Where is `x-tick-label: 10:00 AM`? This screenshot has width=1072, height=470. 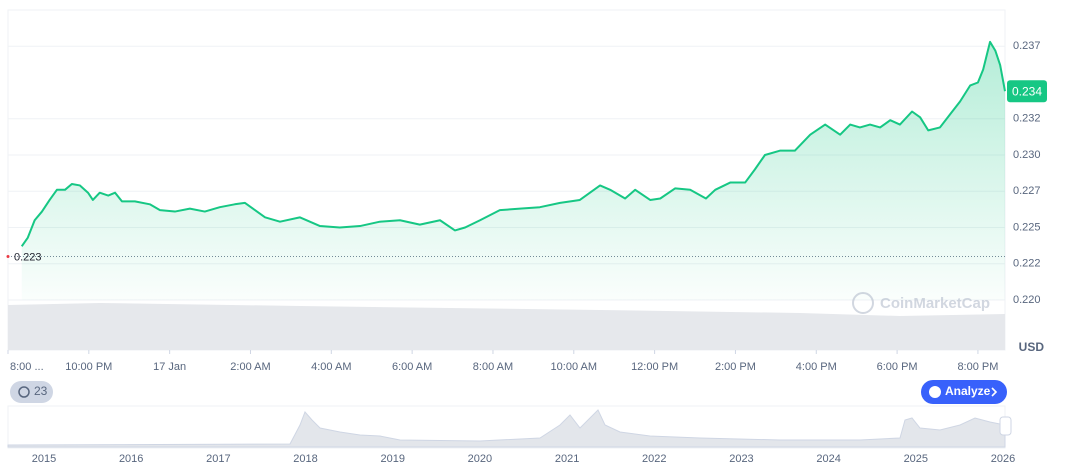 x-tick-label: 10:00 AM is located at coordinates (574, 367).